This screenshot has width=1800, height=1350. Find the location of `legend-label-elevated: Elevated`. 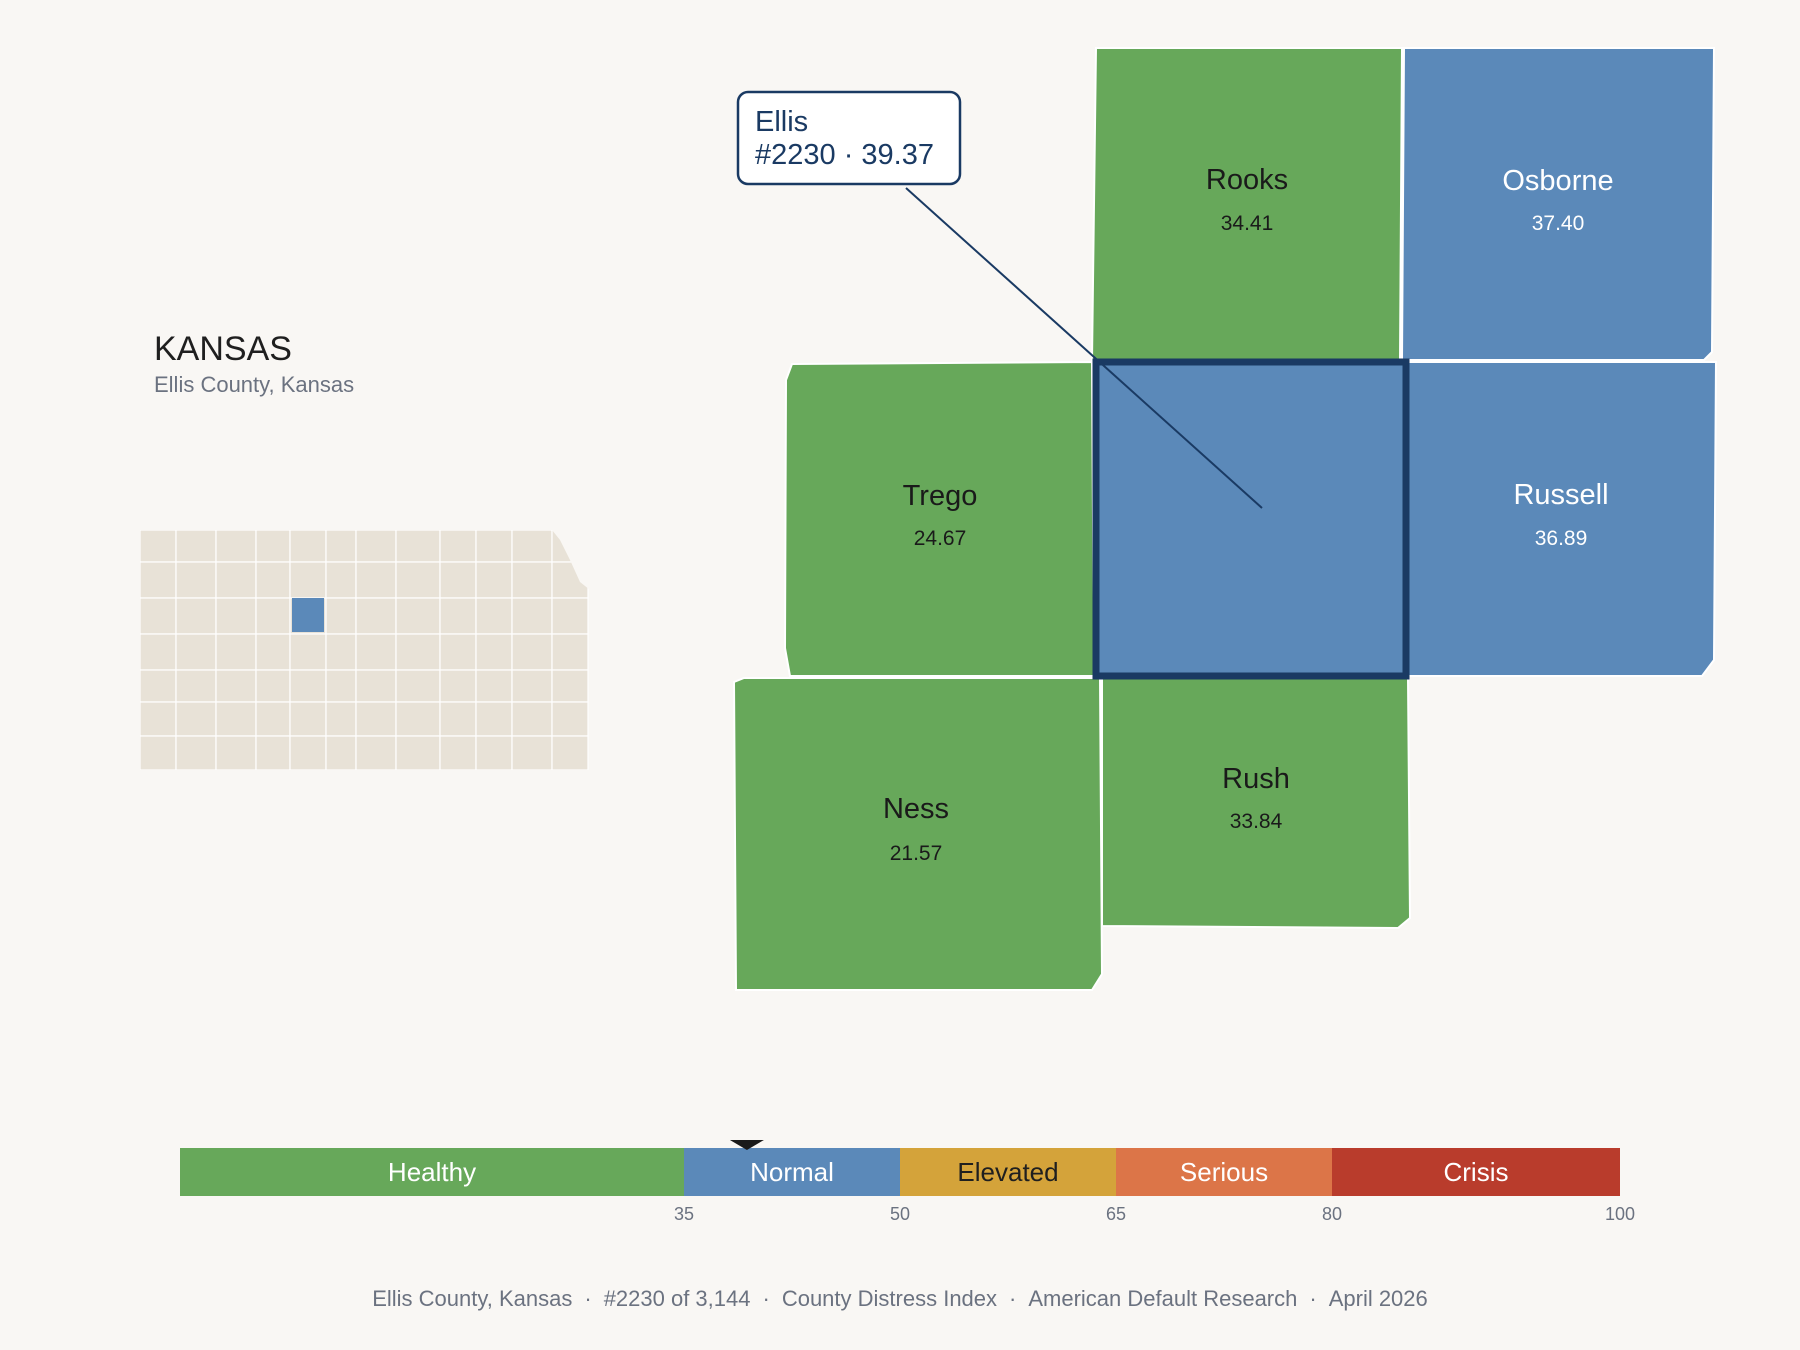

legend-label-elevated: Elevated is located at coordinates (1007, 1172).